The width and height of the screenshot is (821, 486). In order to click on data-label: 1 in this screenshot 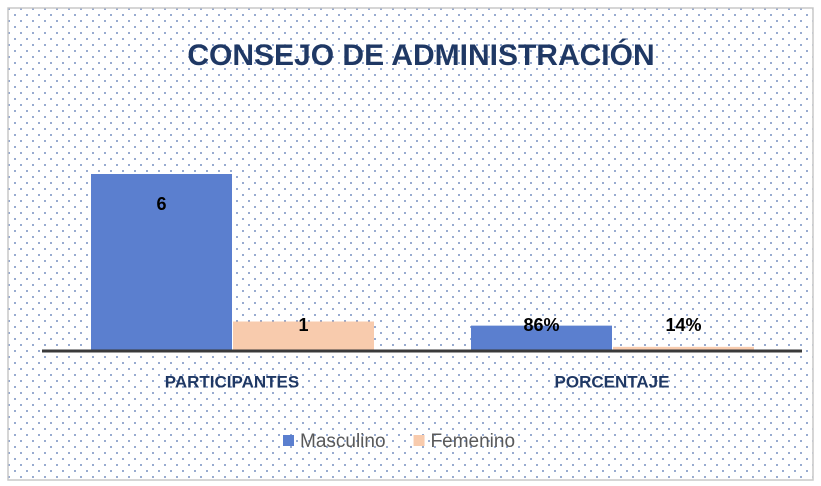, I will do `click(303, 325)`.